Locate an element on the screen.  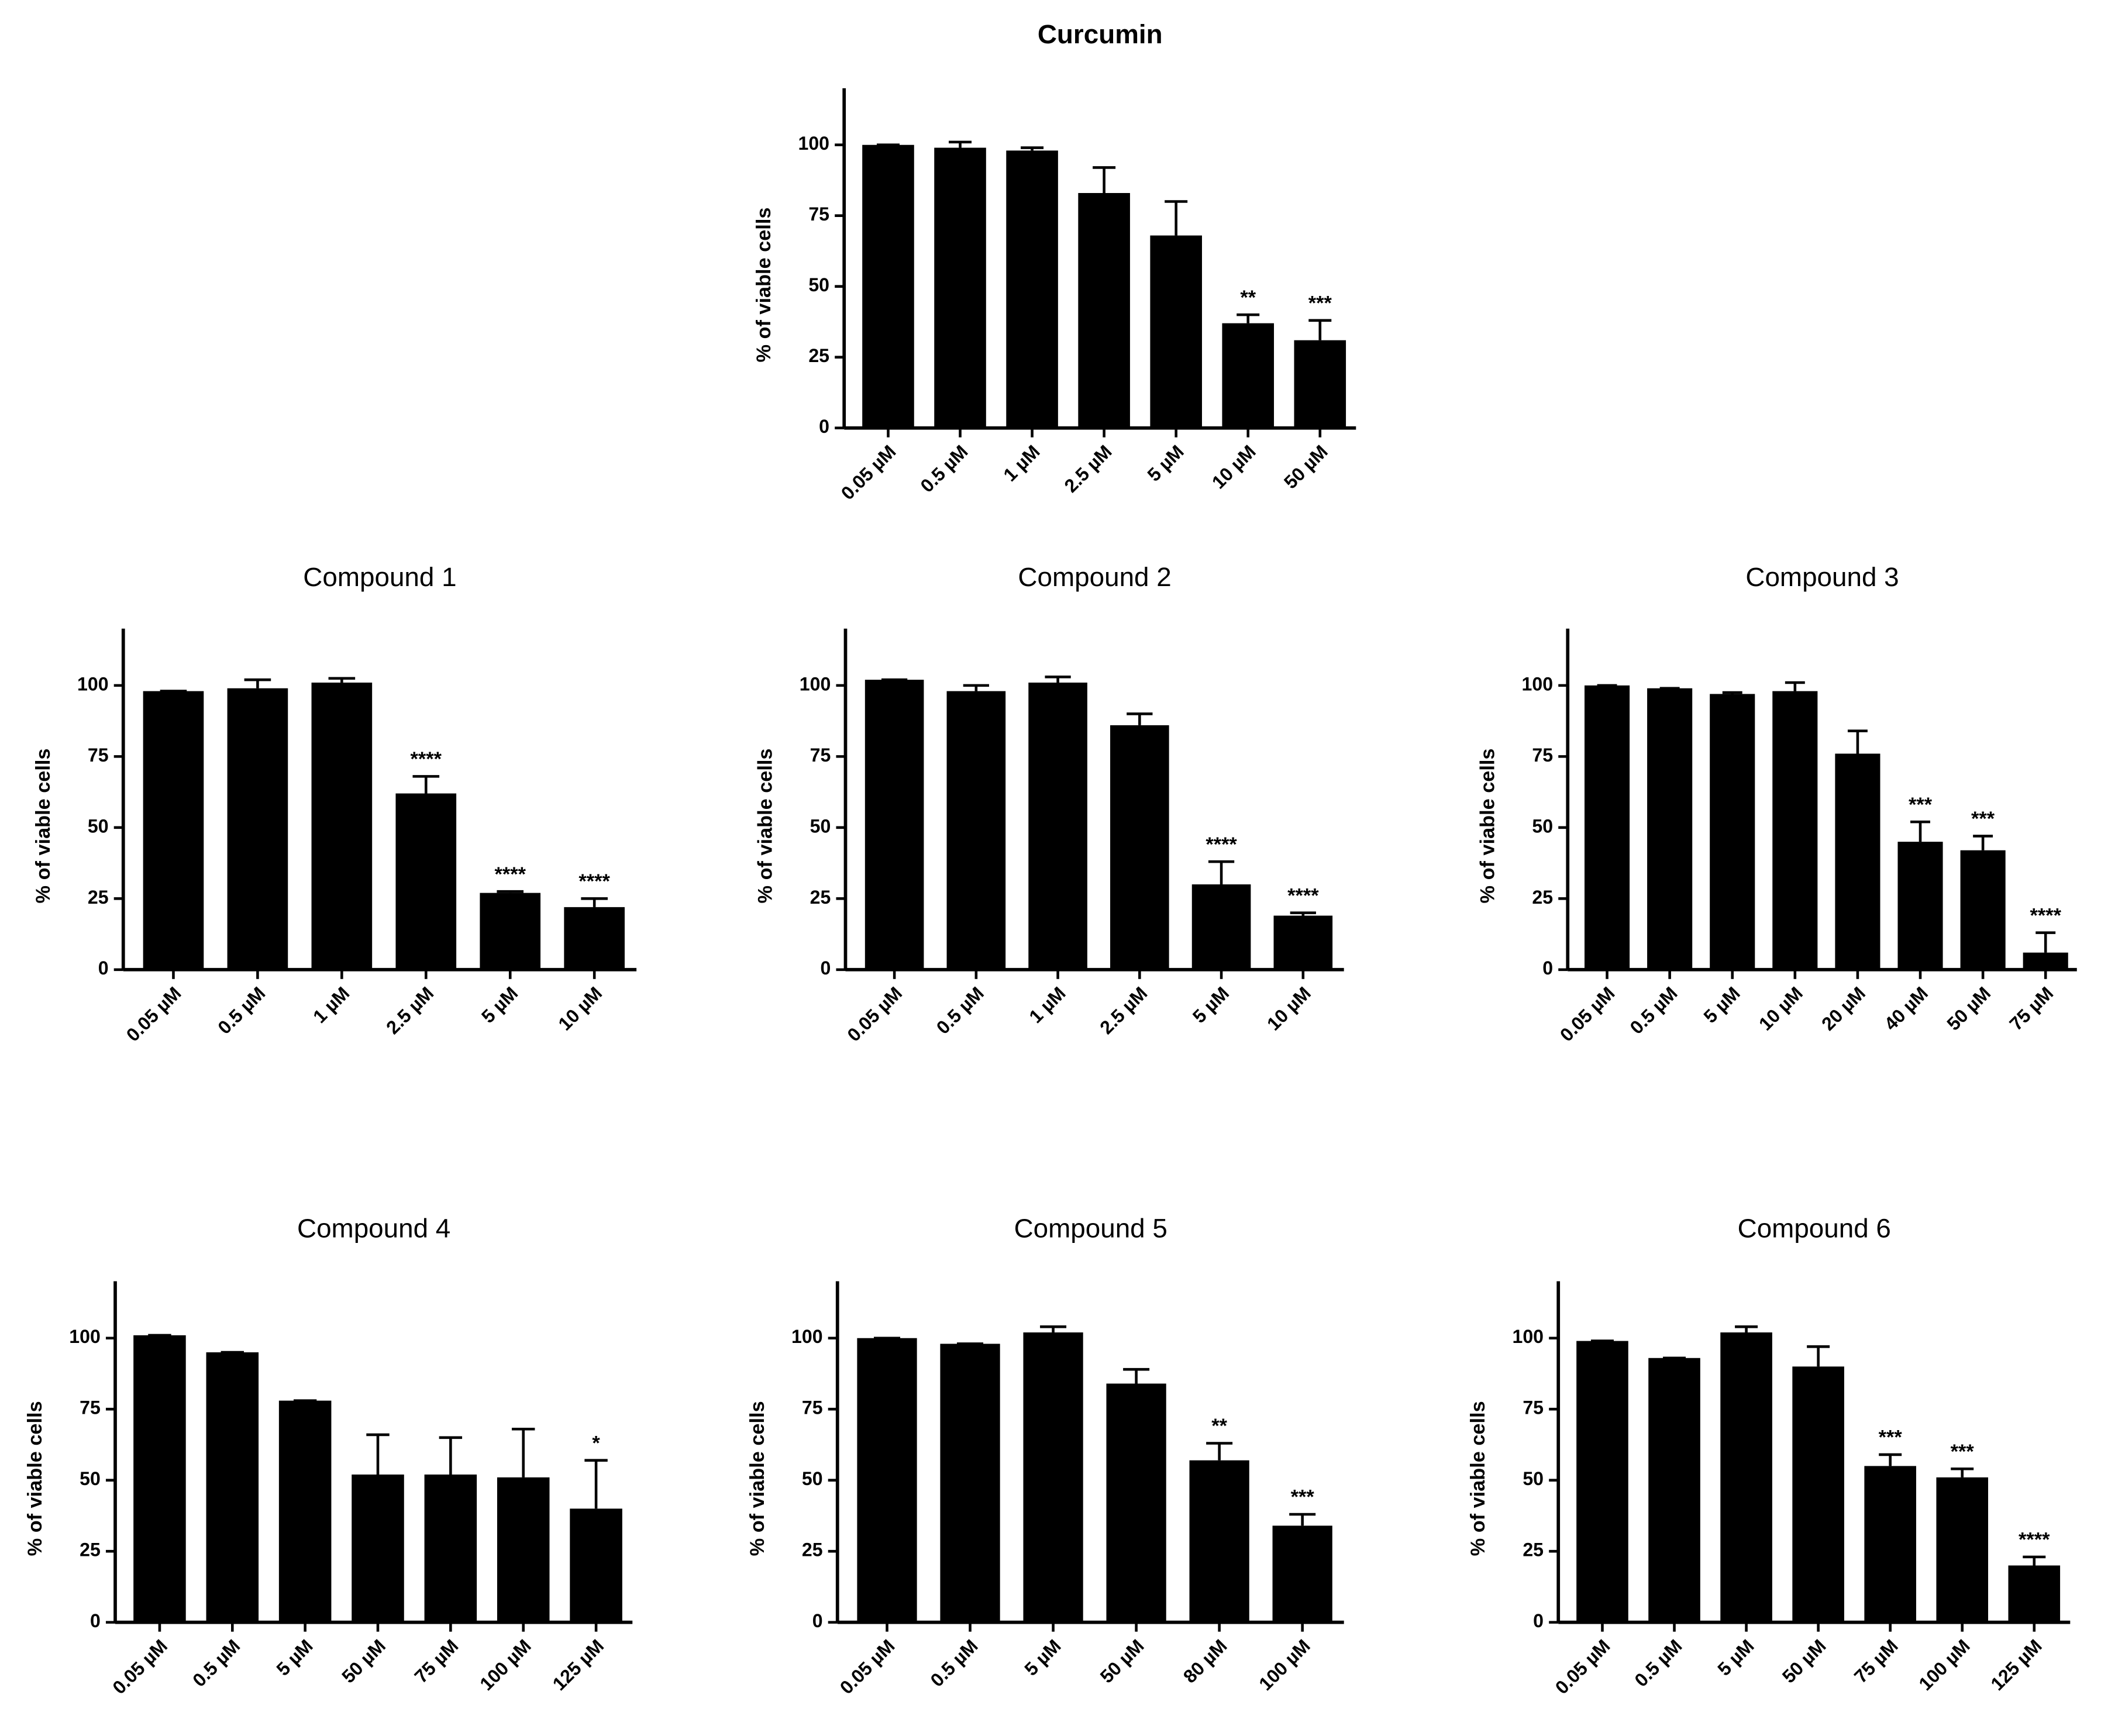
x-tick-label: 75 µM is located at coordinates (1876, 1661).